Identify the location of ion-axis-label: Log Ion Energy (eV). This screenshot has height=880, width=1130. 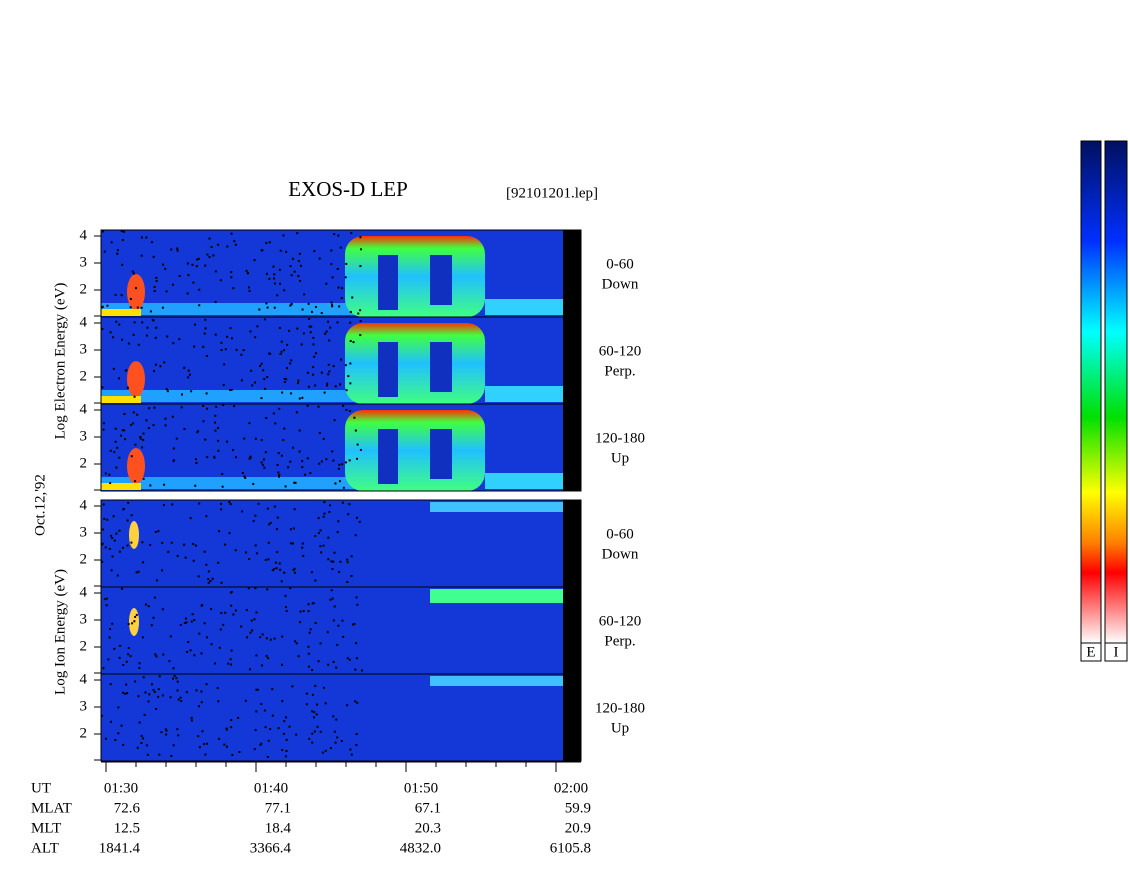
(60, 632).